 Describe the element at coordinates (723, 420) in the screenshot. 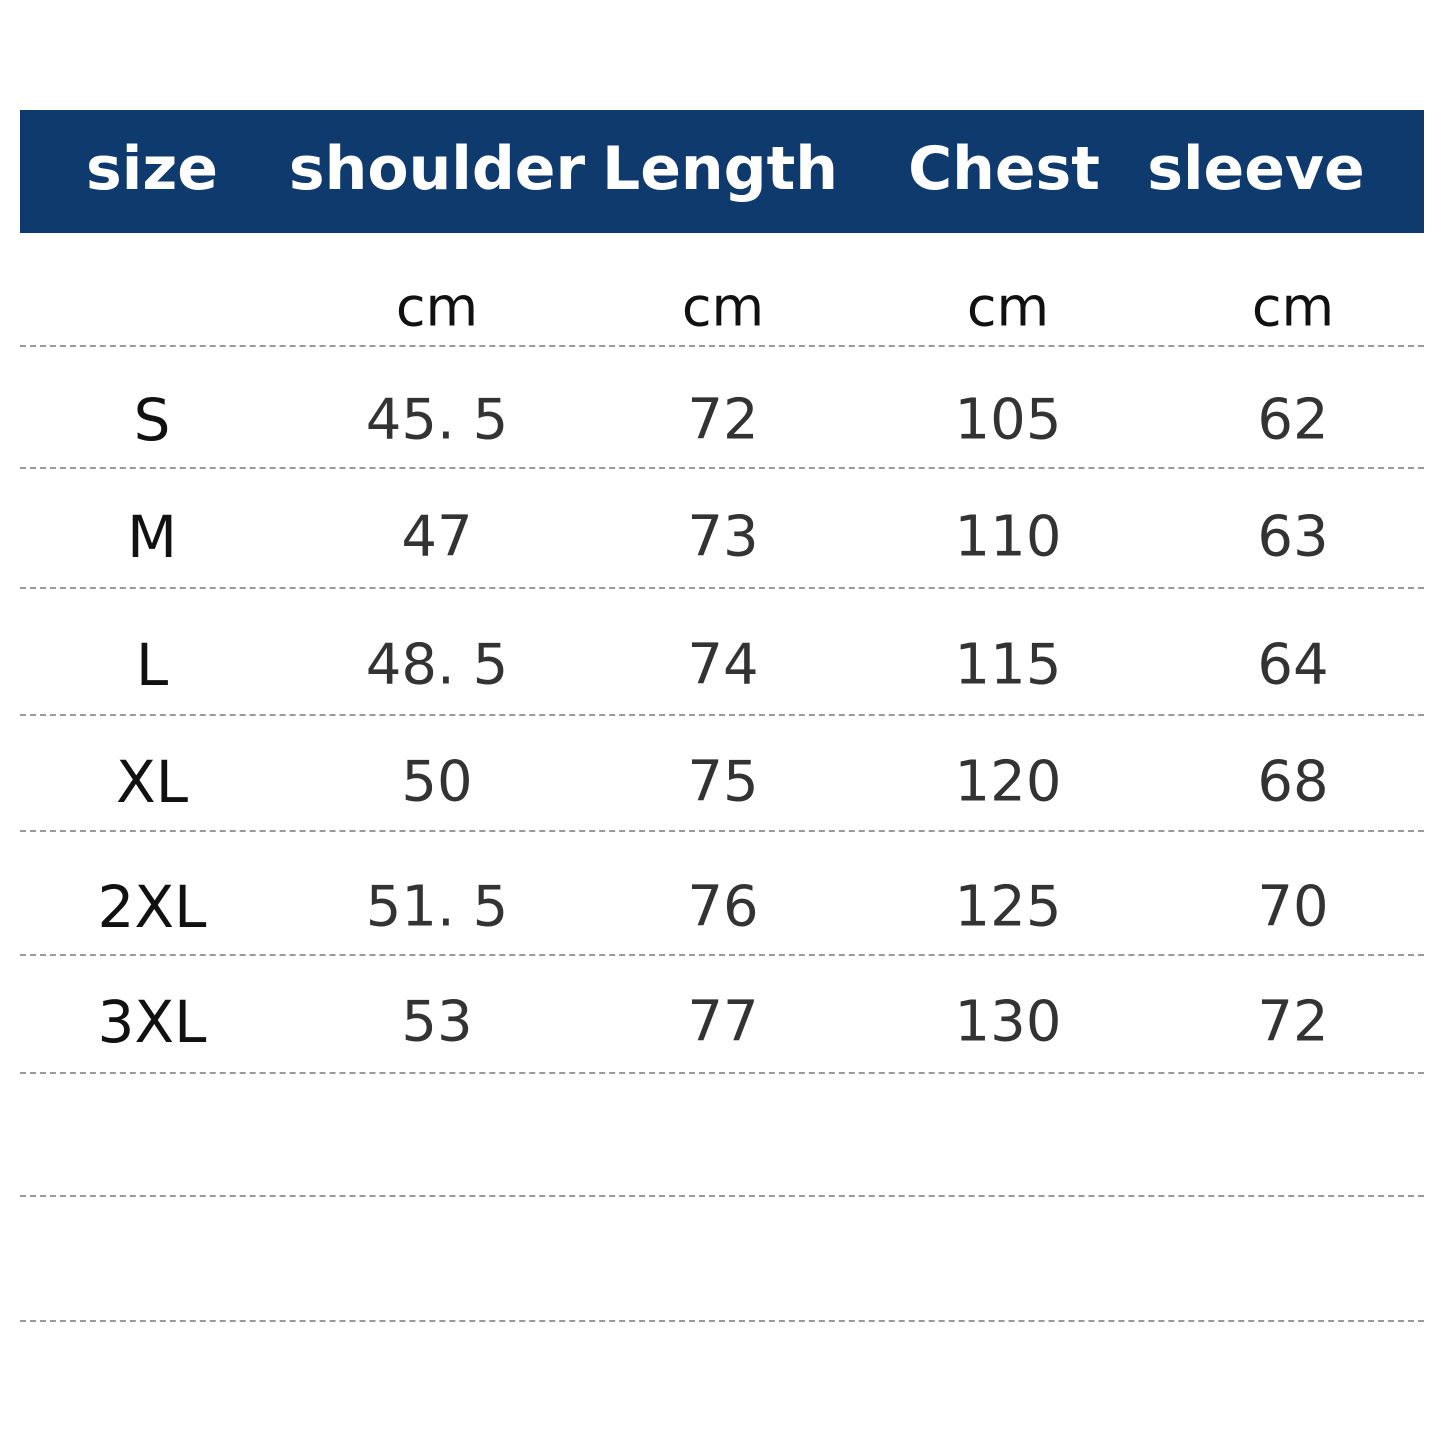

I see `cell-length: 72` at that location.